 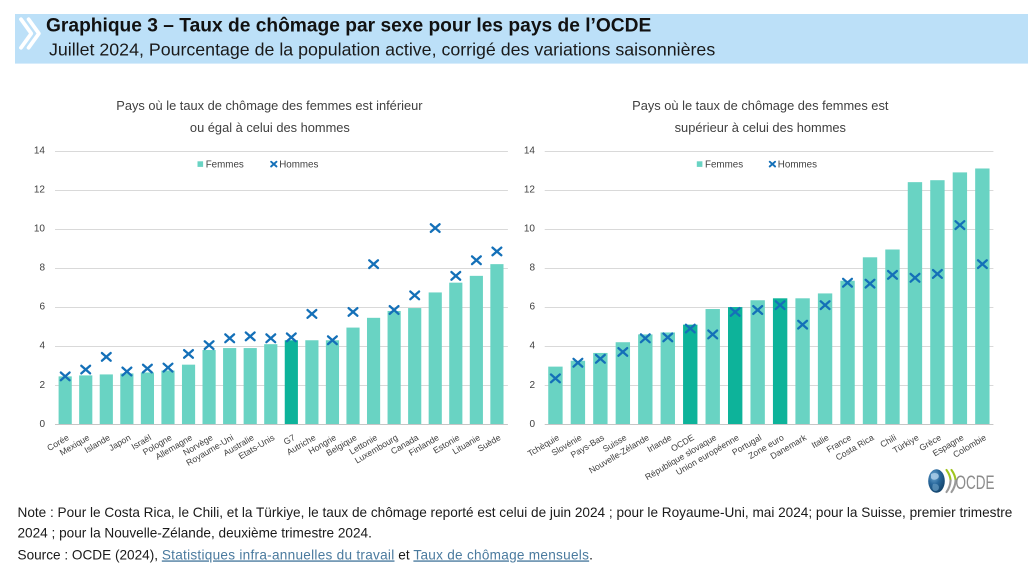 What do you see at coordinates (489, 442) in the screenshot?
I see `svg-text: Suède` at bounding box center [489, 442].